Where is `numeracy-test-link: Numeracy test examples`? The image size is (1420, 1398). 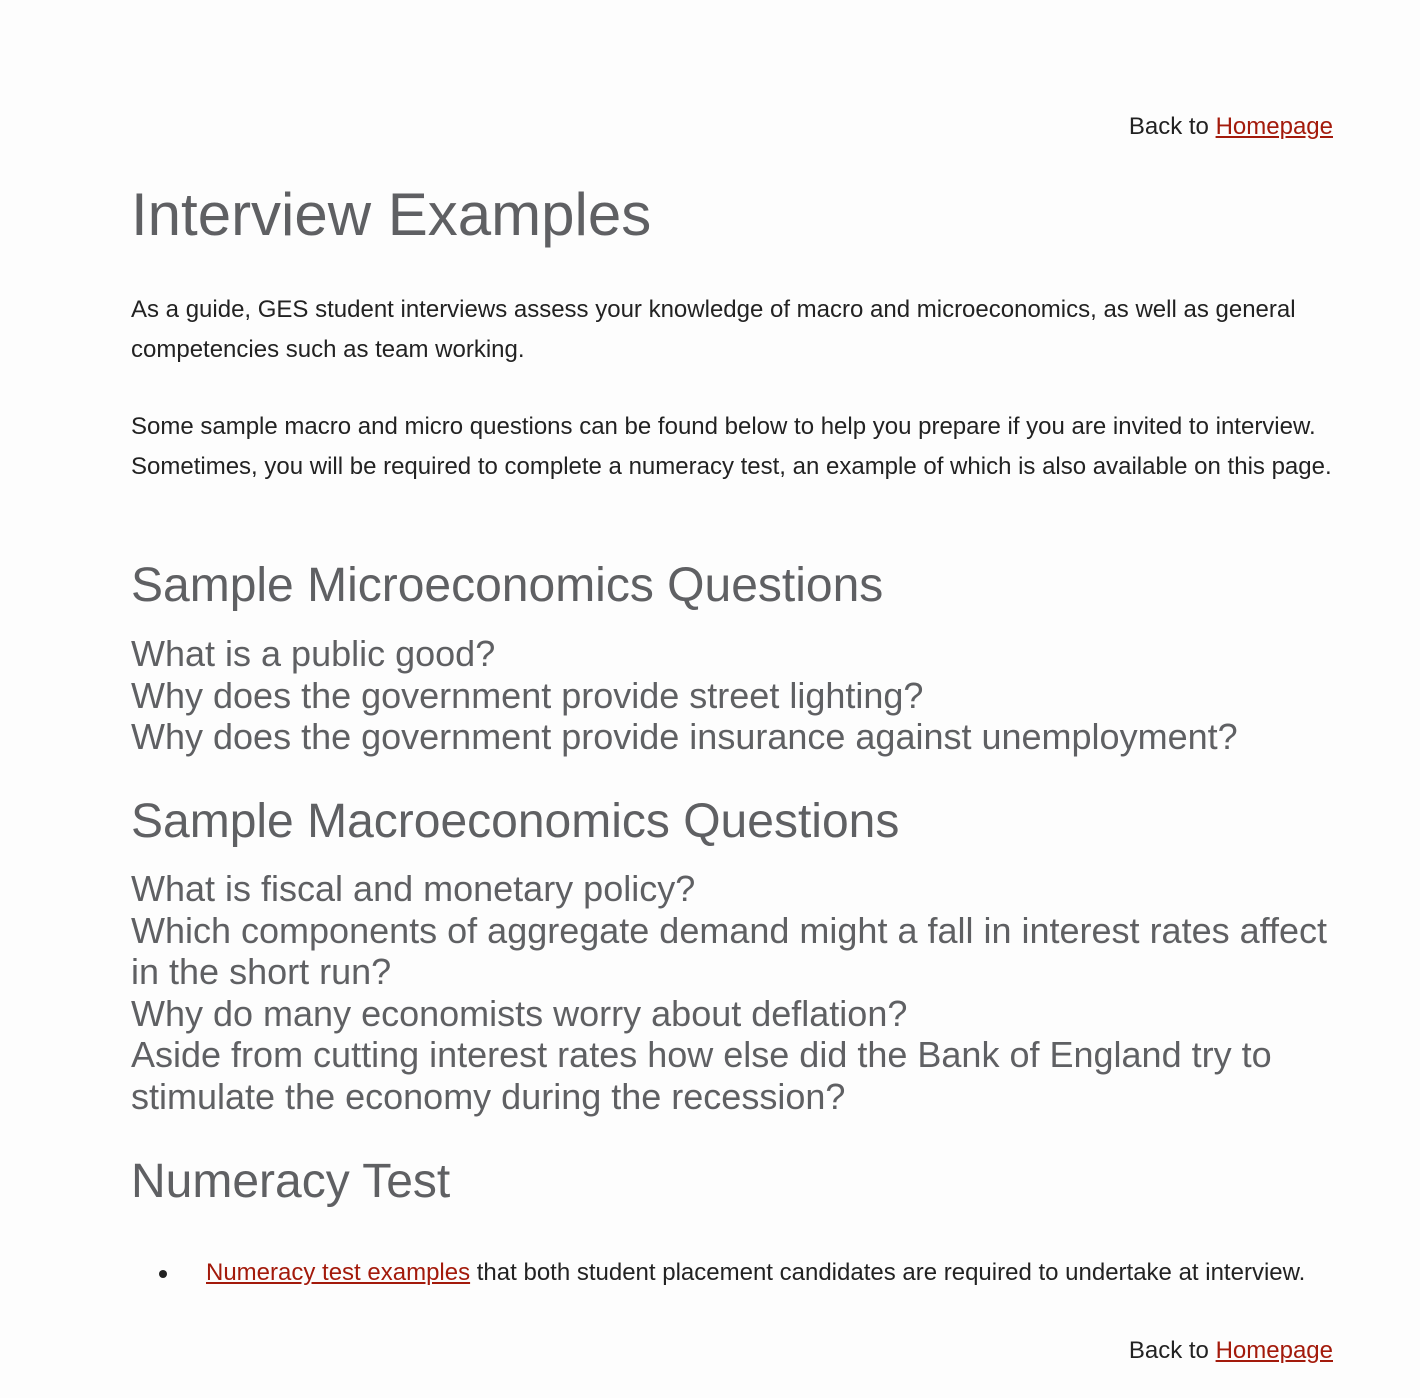 numeracy-test-link: Numeracy test examples is located at coordinates (338, 1272).